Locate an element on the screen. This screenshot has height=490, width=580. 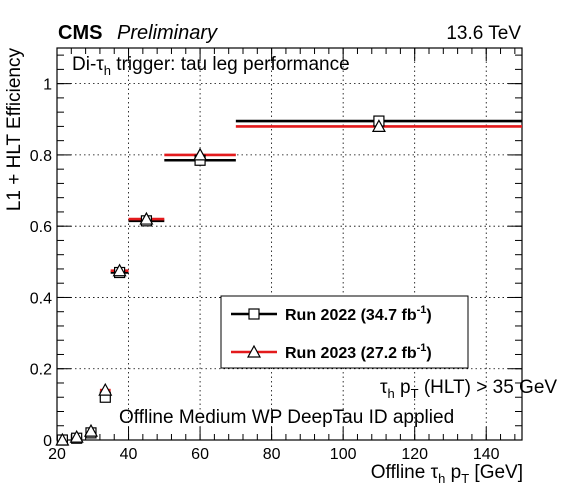
x-tick-label: 20 is located at coordinates (57, 454).